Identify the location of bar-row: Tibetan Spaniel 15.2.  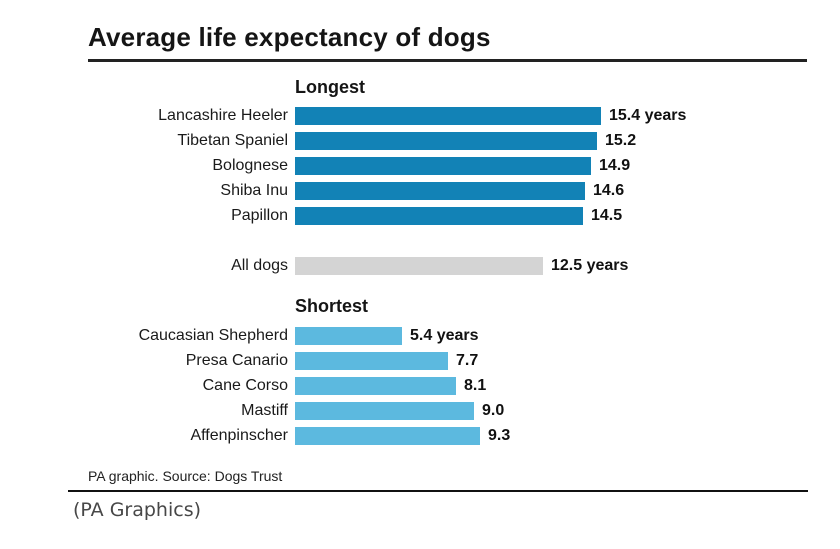
(420, 140).